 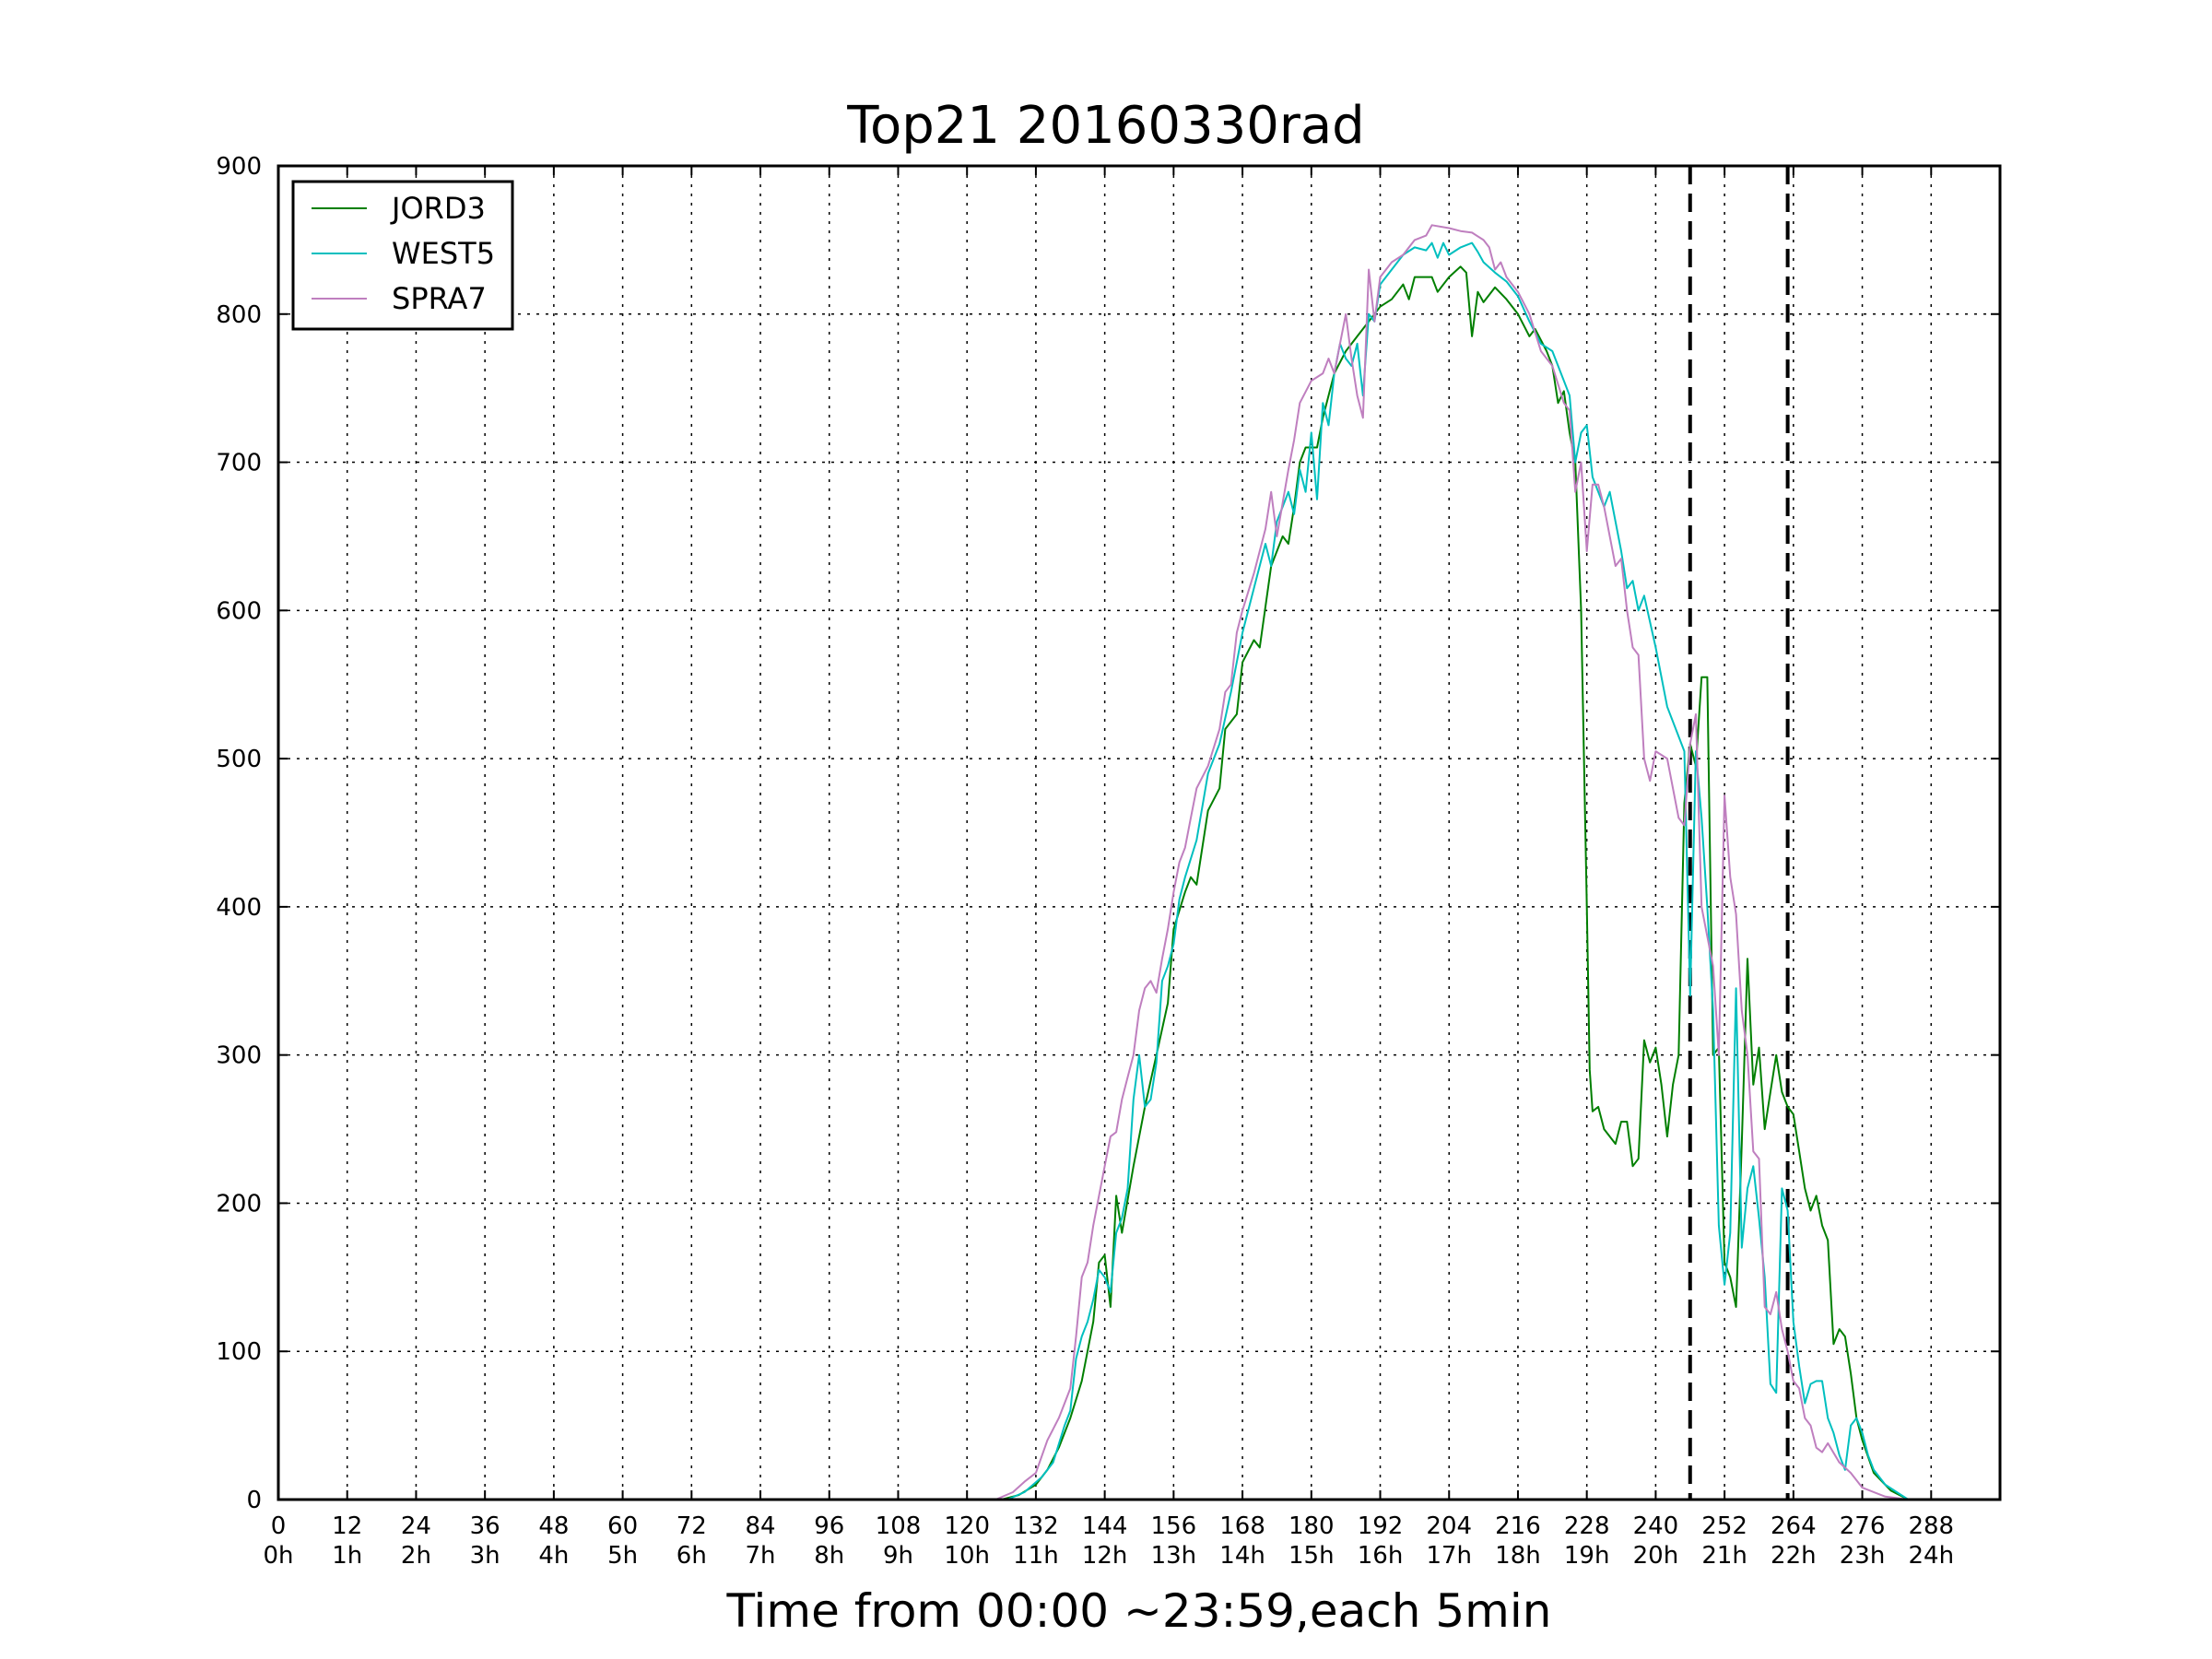 What do you see at coordinates (239, 908) in the screenshot?
I see `y-tick-label: 400` at bounding box center [239, 908].